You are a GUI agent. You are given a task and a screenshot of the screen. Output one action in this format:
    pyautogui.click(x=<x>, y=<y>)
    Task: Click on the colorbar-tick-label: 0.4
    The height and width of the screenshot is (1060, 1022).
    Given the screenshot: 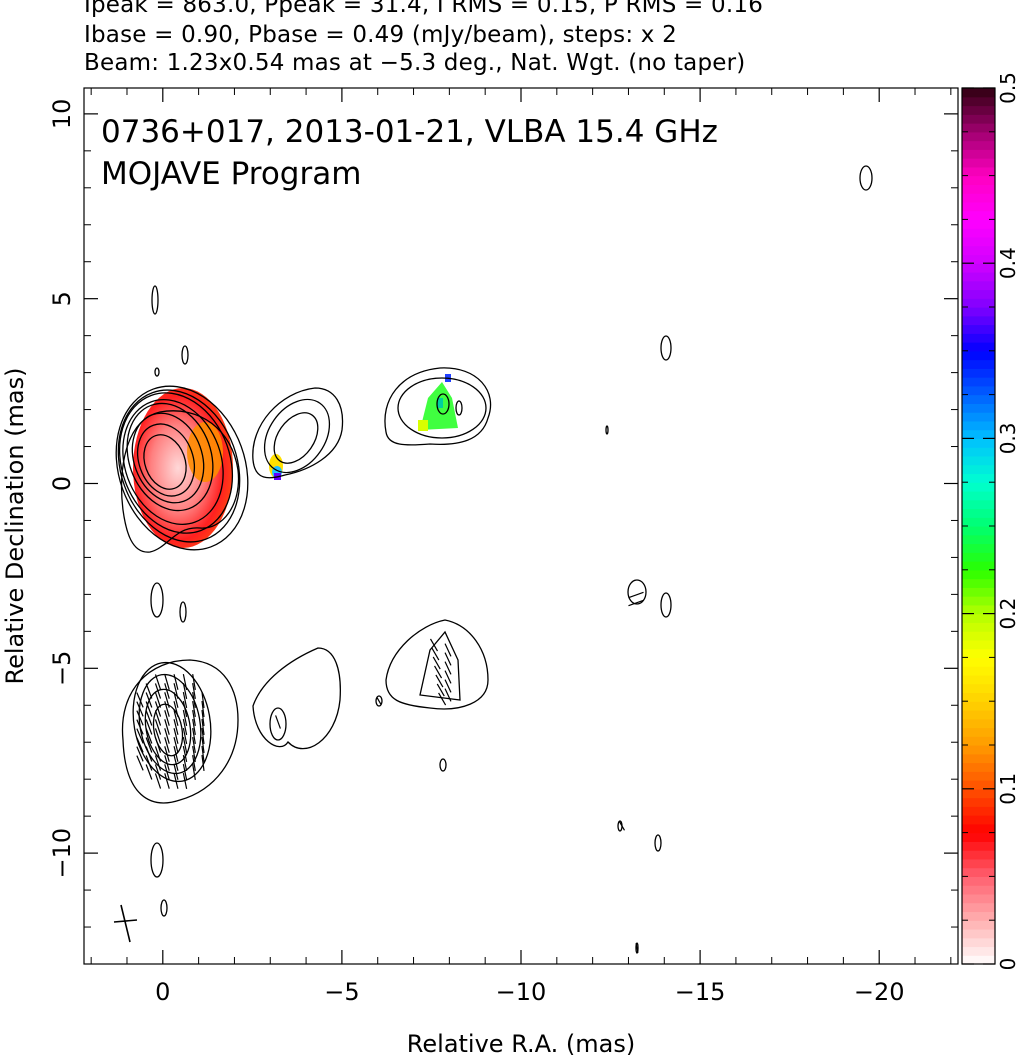 What is the action you would take?
    pyautogui.click(x=1008, y=263)
    